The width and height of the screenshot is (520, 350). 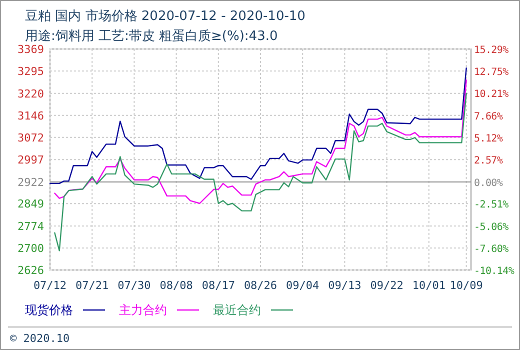 I want to click on y-tick-label: 2626, so click(x=31, y=270).